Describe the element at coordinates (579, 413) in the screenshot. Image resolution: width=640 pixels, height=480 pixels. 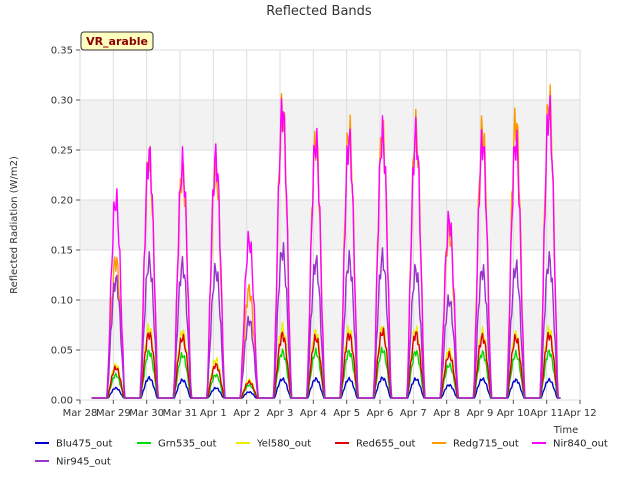
I see `x-tick-label: Apr 12` at that location.